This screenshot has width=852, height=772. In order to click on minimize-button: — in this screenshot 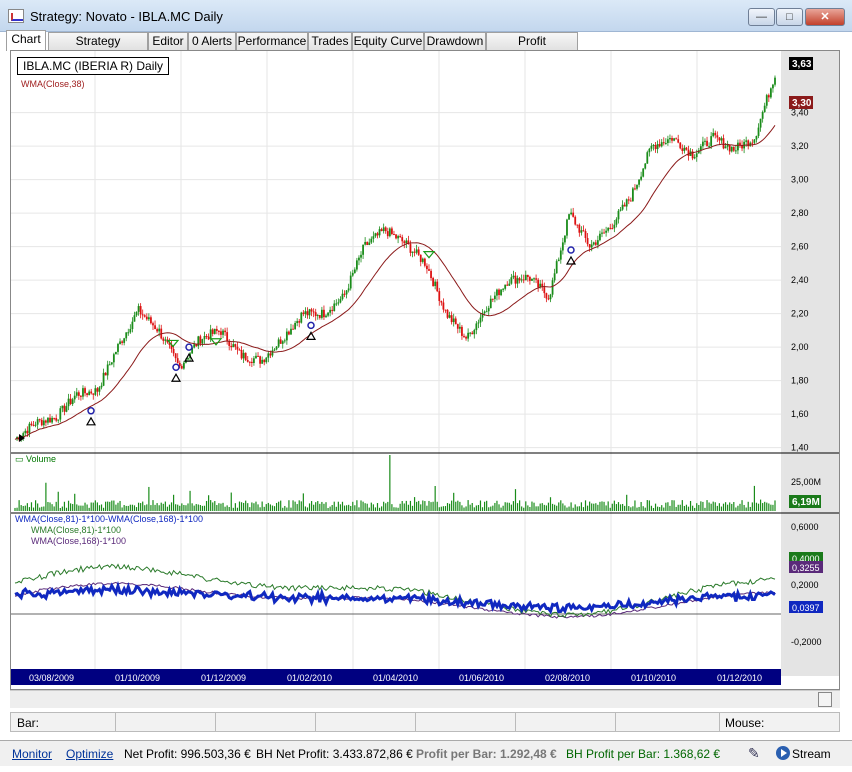, I will do `click(761, 17)`.